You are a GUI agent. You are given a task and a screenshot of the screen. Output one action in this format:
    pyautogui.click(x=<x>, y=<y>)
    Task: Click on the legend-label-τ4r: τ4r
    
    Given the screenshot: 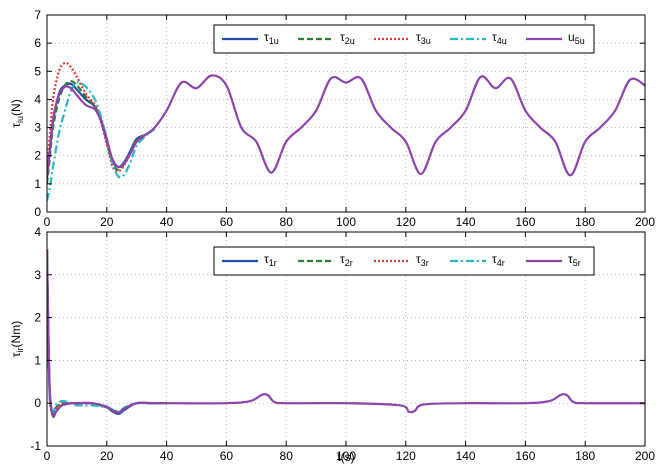 What is the action you would take?
    pyautogui.click(x=498, y=260)
    